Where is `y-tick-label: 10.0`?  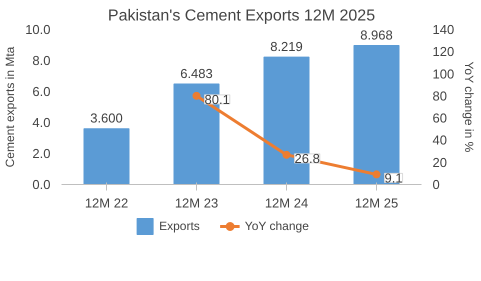
y-tick-label: 10.0 is located at coordinates (38, 29).